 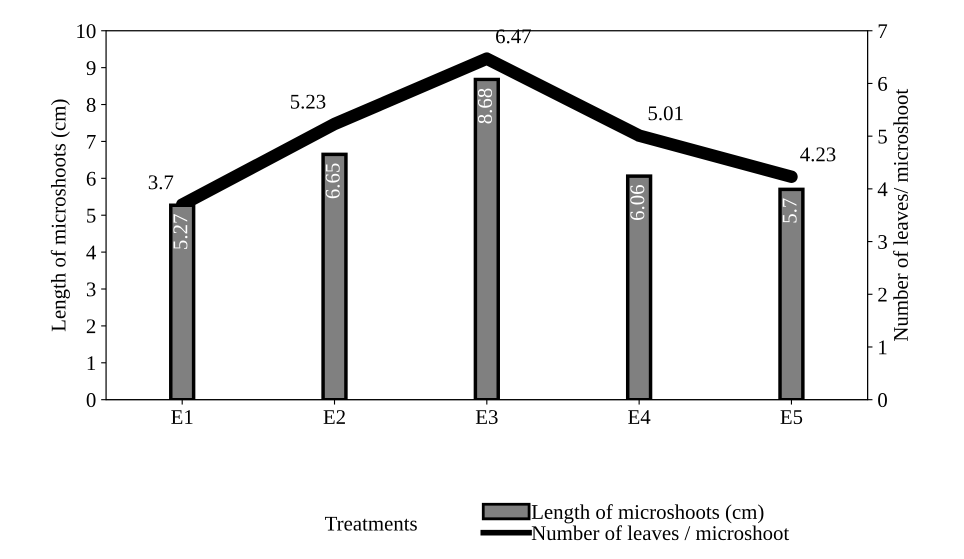 What do you see at coordinates (883, 31) in the screenshot?
I see `y2-tick-label: 7` at bounding box center [883, 31].